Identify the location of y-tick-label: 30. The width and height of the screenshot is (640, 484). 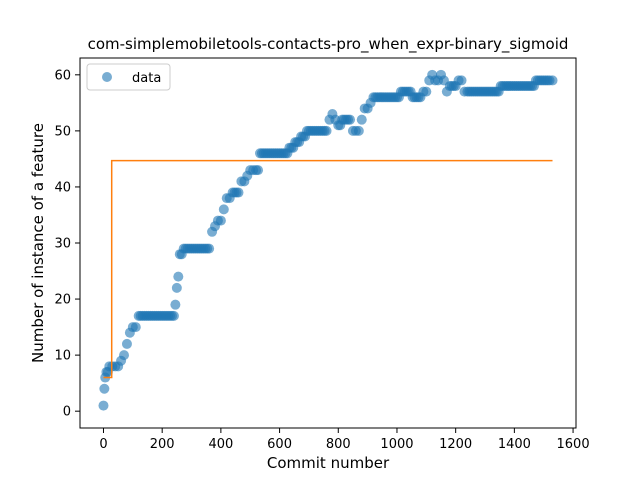
(62, 244).